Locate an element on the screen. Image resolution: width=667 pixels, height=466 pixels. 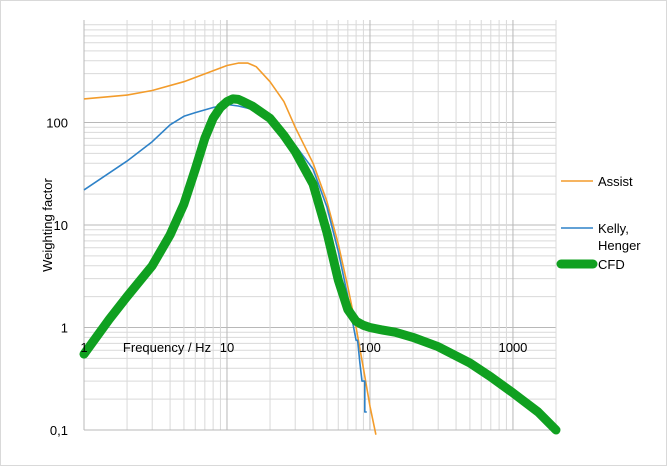
legend-label-cfd: CFD is located at coordinates (611, 264).